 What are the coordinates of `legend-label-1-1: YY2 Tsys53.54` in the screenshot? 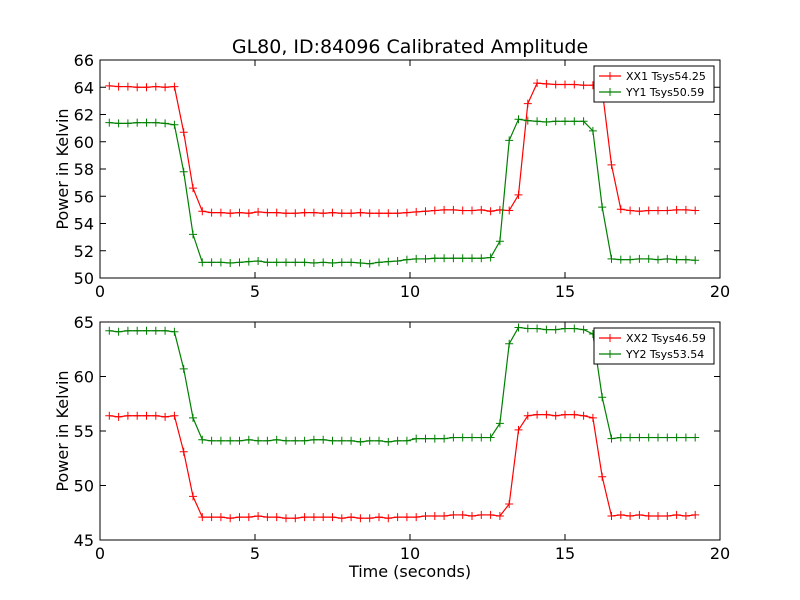 It's located at (664, 354).